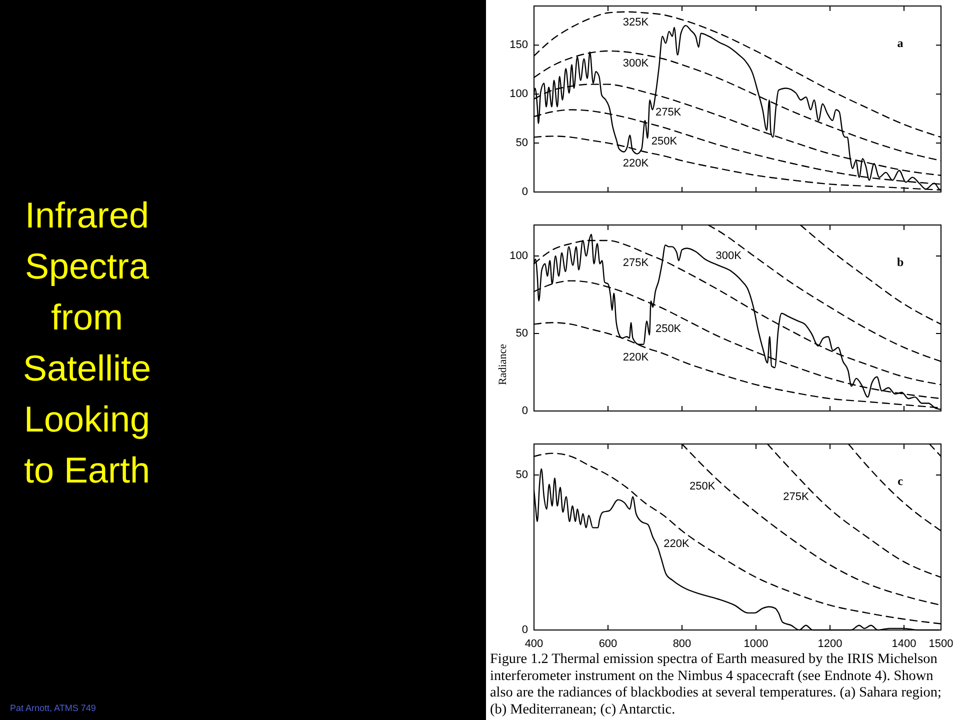  I want to click on text: Pat Arnott, ATMS 749, so click(53, 708).